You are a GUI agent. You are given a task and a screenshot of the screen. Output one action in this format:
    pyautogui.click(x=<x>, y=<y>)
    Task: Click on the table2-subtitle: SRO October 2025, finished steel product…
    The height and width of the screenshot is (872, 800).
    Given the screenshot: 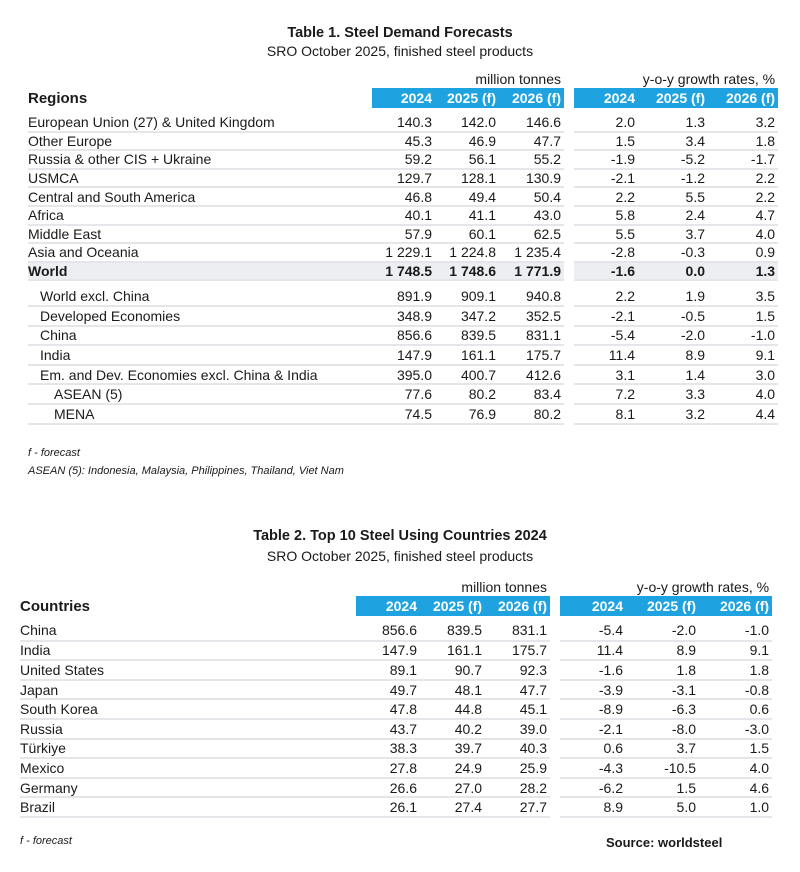 What is the action you would take?
    pyautogui.click(x=400, y=556)
    